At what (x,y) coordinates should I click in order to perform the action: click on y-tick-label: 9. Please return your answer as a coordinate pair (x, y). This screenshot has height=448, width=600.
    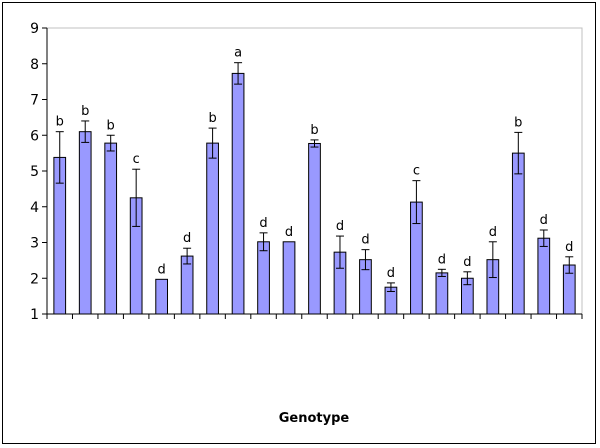
    Looking at the image, I should click on (34, 29).